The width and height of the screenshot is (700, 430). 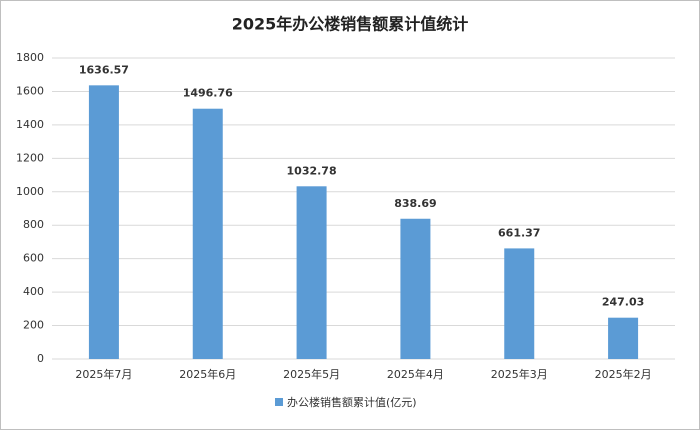 I want to click on y-tick-label: 1600, so click(x=30, y=90).